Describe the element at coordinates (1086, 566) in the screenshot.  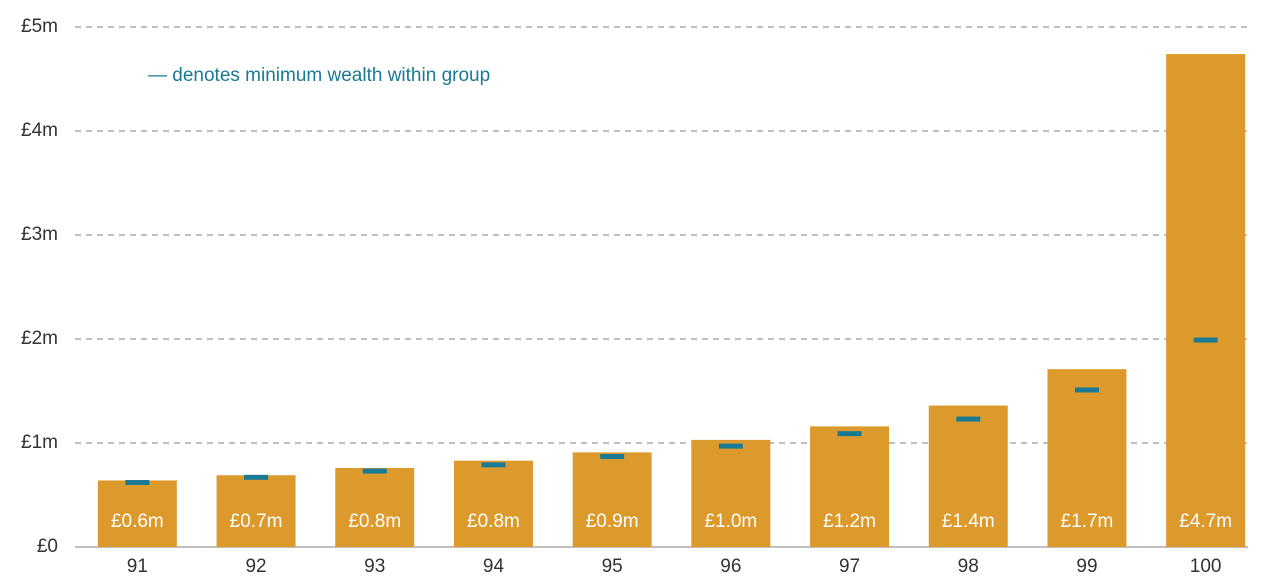
I see `x-tick-label: 99` at that location.